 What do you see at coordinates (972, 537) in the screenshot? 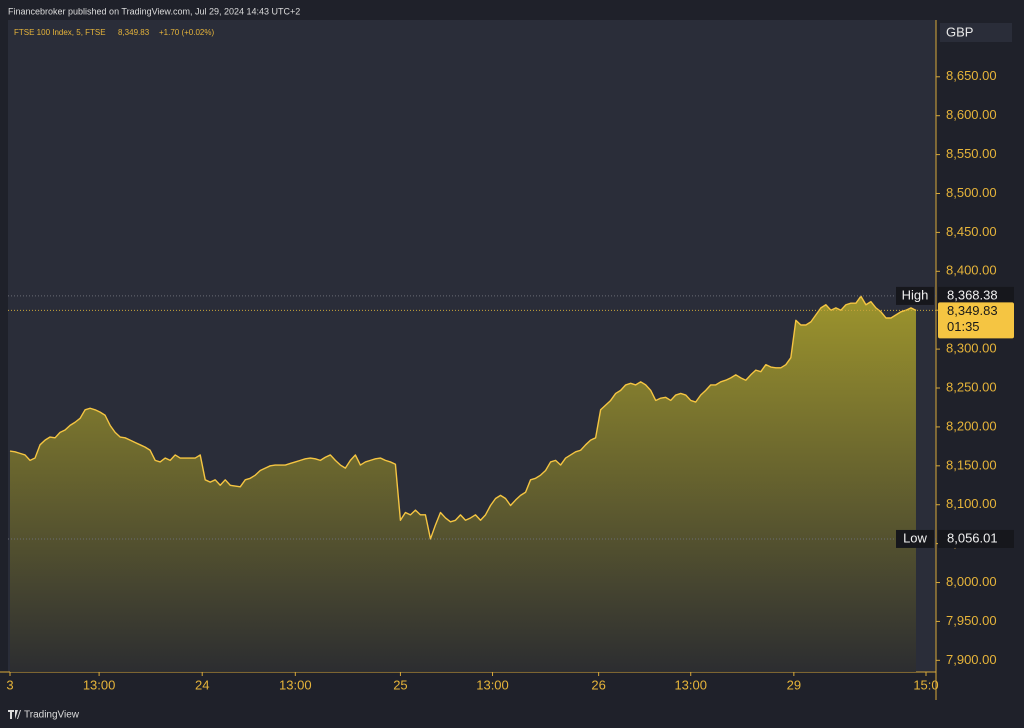
I see `low-value: 8,056.01` at bounding box center [972, 537].